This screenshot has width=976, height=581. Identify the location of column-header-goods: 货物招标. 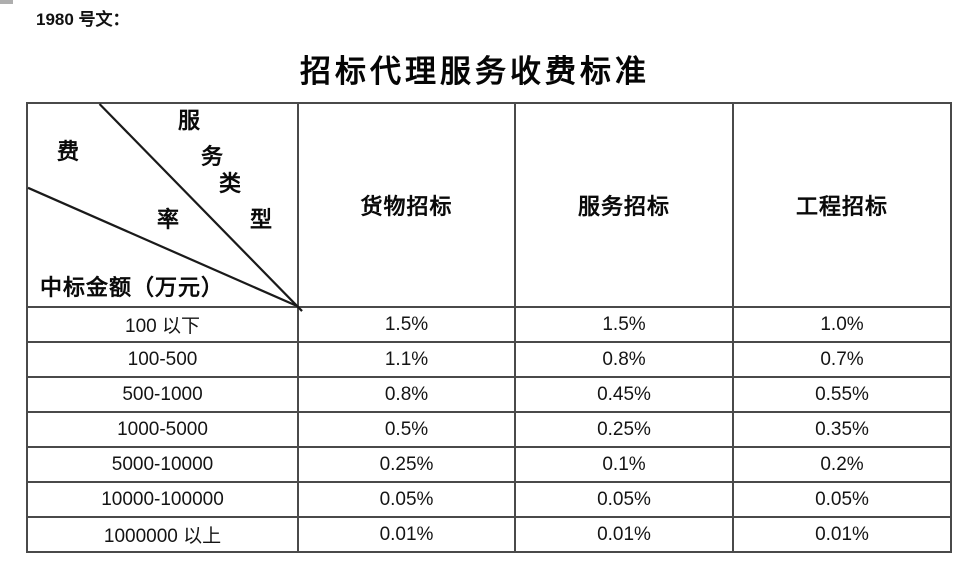
(406, 205).